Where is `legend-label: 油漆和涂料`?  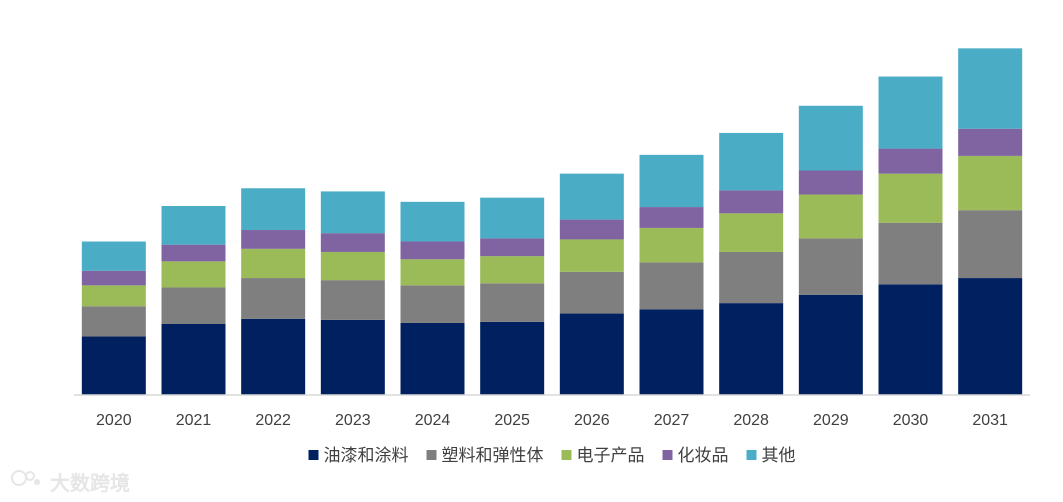 legend-label: 油漆和涂料 is located at coordinates (366, 456).